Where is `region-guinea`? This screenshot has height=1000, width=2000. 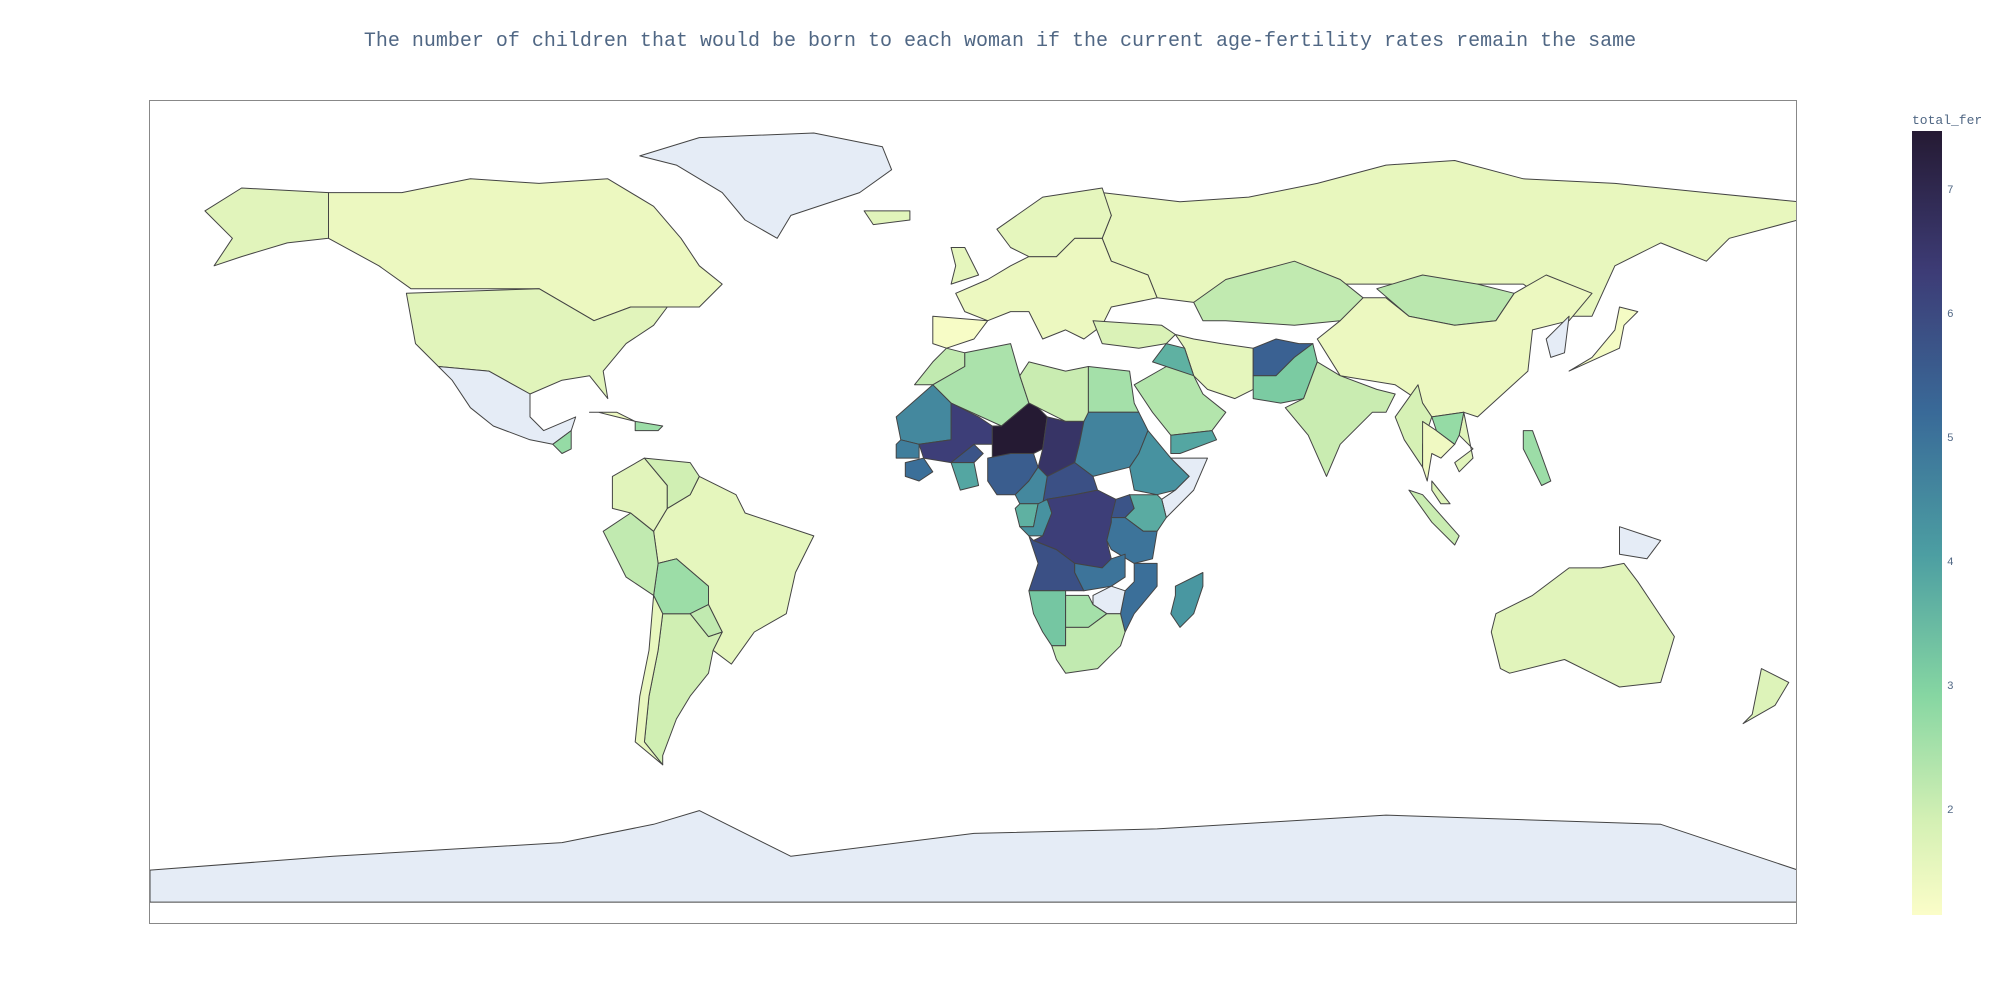
region-guinea is located at coordinates (919, 469).